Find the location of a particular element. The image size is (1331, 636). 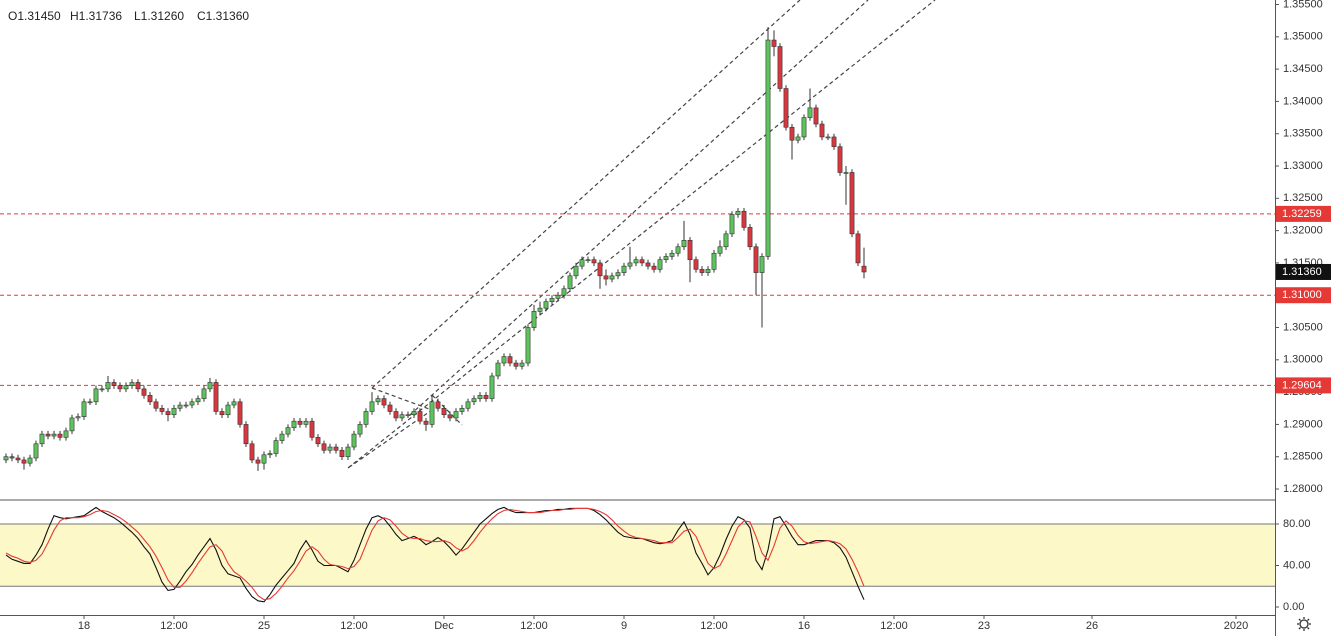

ohlc-high: H1.31736 is located at coordinates (96, 16).